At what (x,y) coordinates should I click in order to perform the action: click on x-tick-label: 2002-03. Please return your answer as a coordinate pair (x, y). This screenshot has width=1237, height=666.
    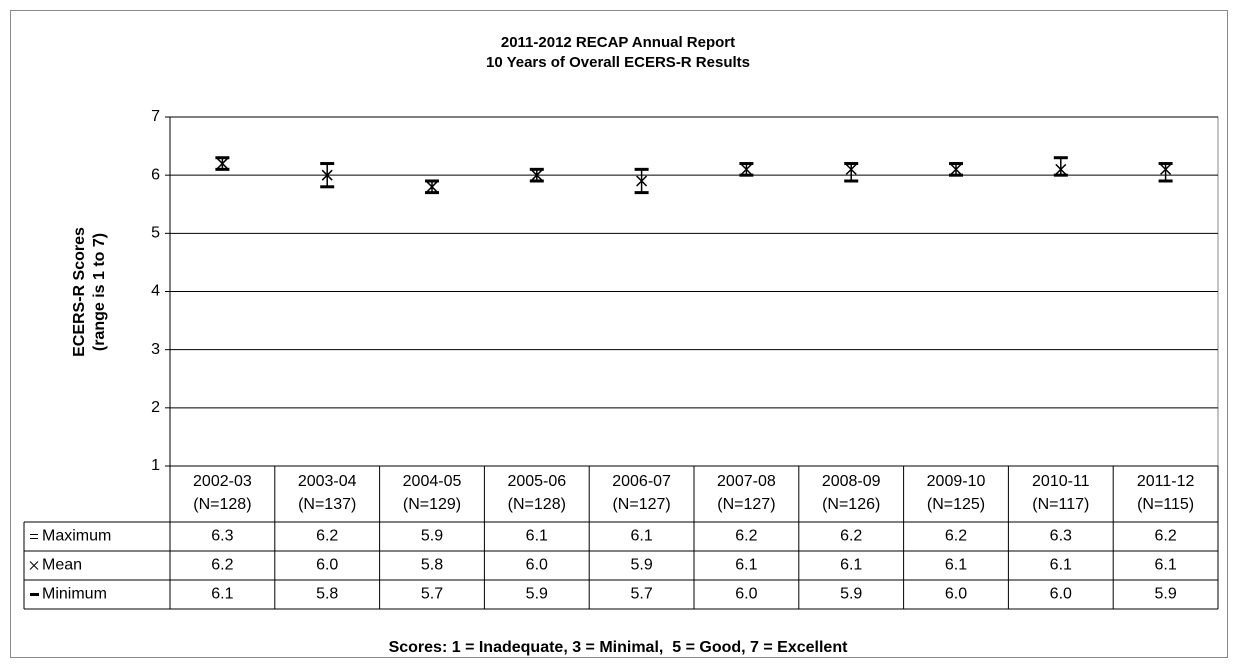
    Looking at the image, I should click on (222, 481).